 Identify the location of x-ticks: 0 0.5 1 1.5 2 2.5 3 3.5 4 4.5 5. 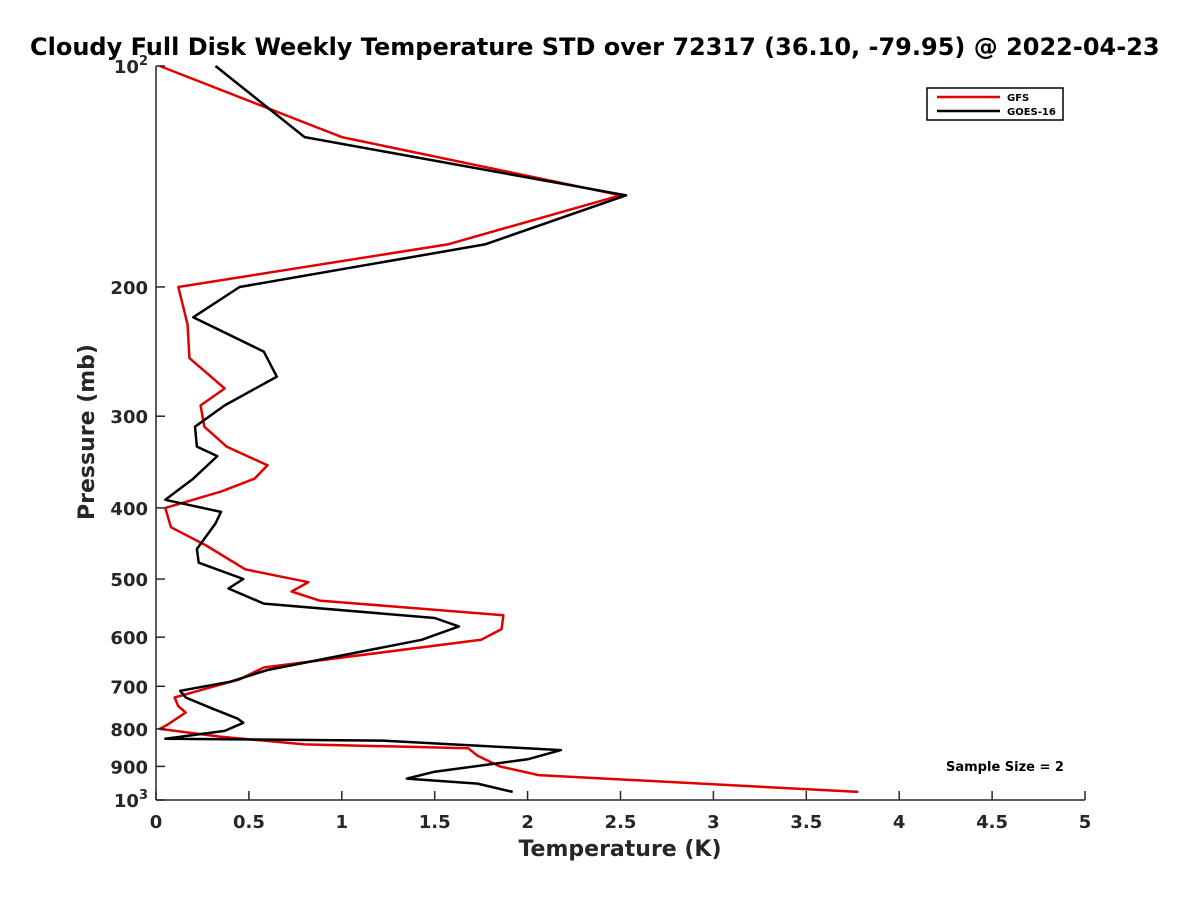
(621, 812).